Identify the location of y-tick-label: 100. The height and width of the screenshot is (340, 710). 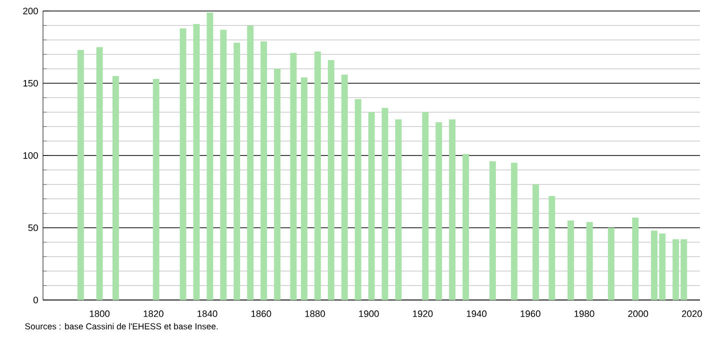
(30, 155).